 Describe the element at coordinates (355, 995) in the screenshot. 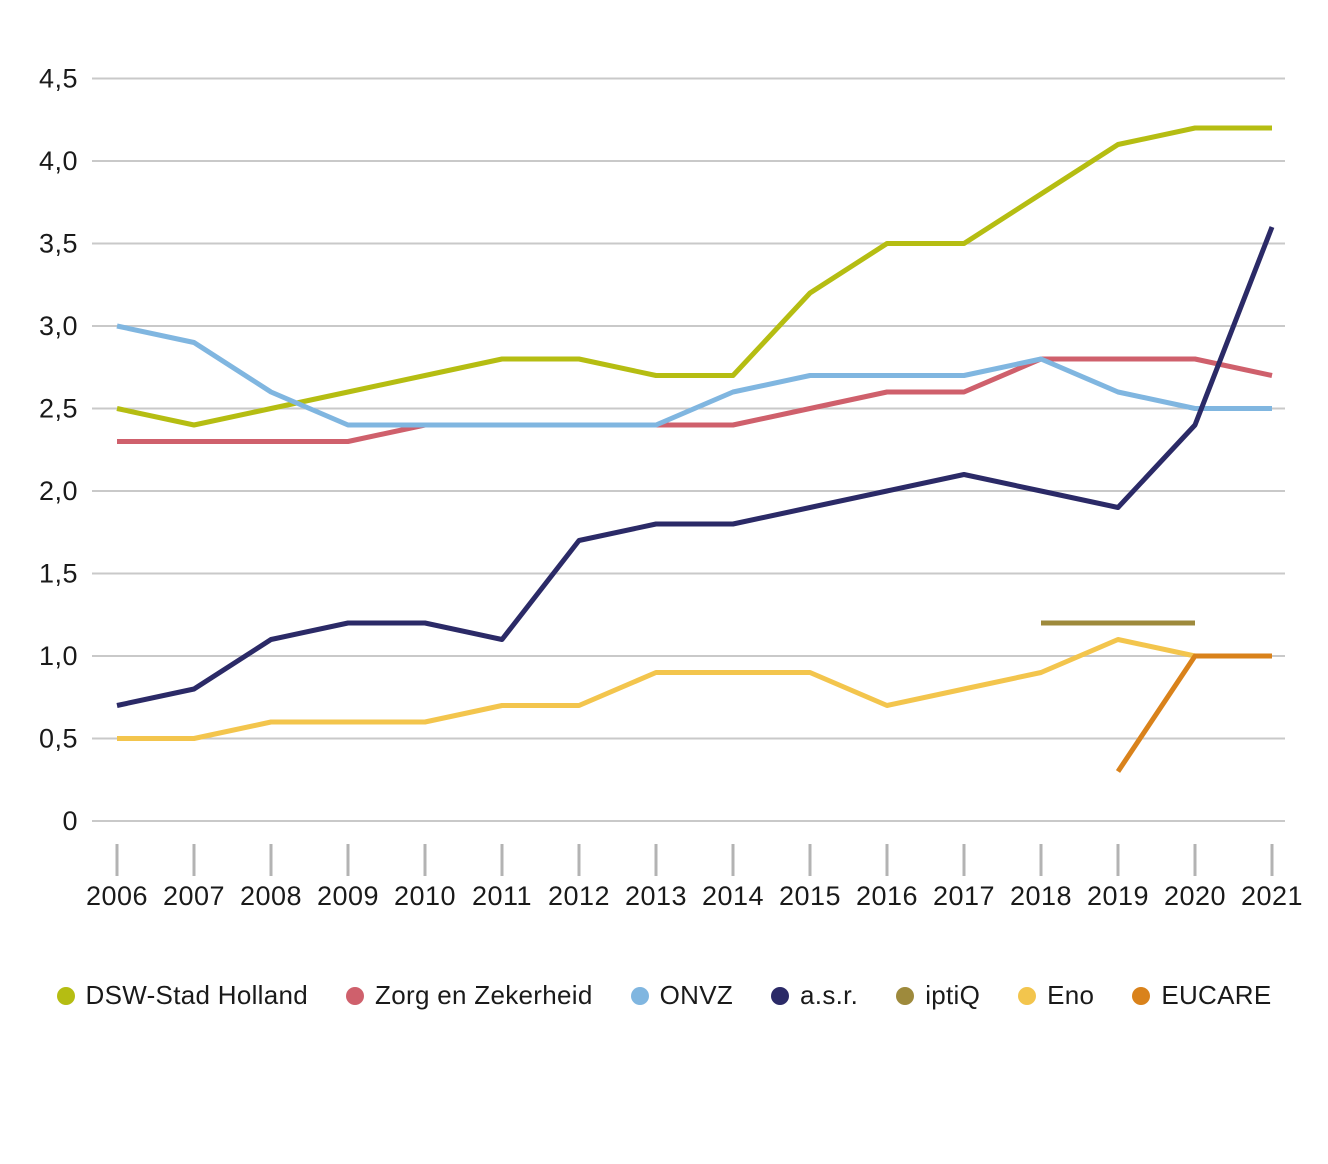

I see `legend-dot-zorg-en-zekerheid` at that location.